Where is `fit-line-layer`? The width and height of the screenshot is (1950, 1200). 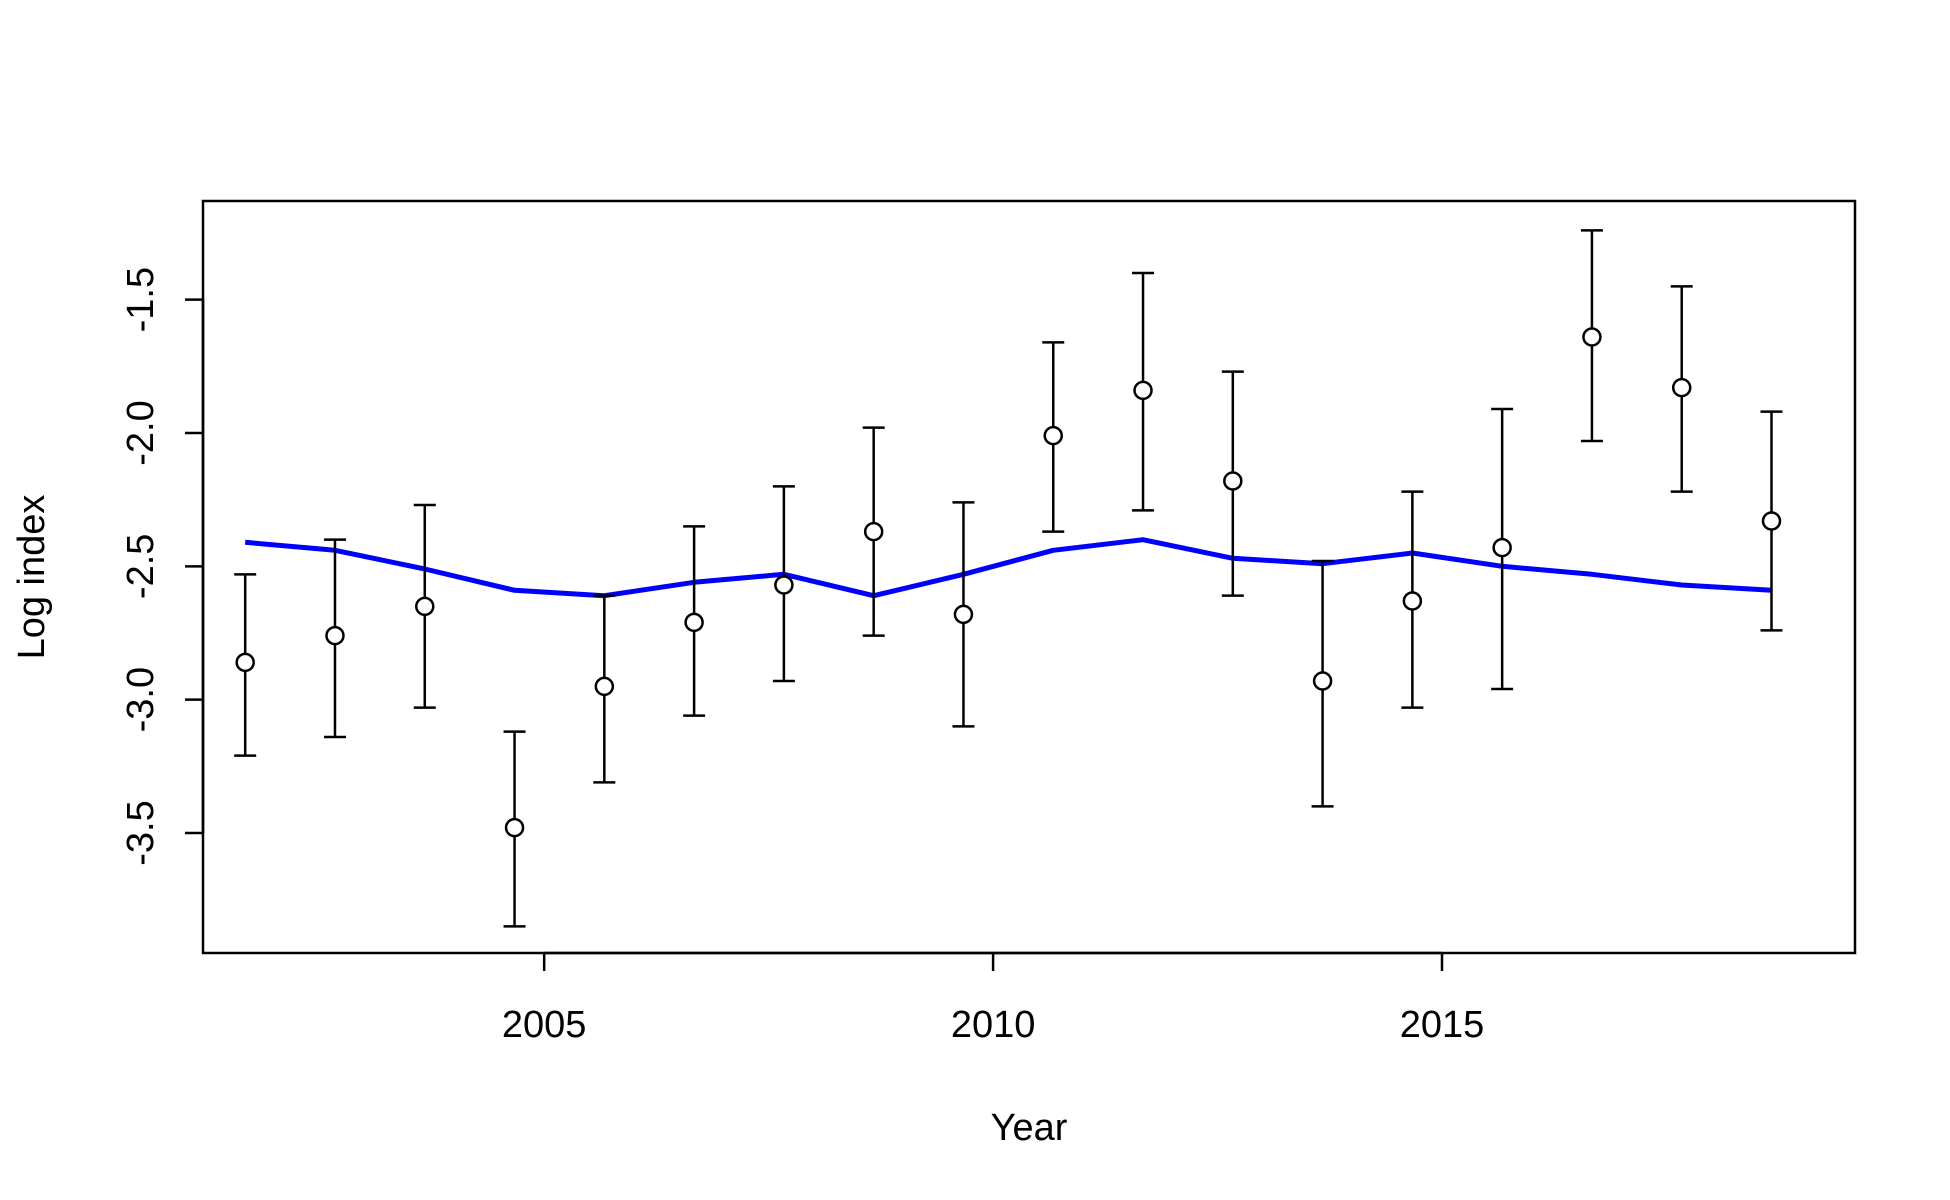
fit-line-layer is located at coordinates (1008, 568).